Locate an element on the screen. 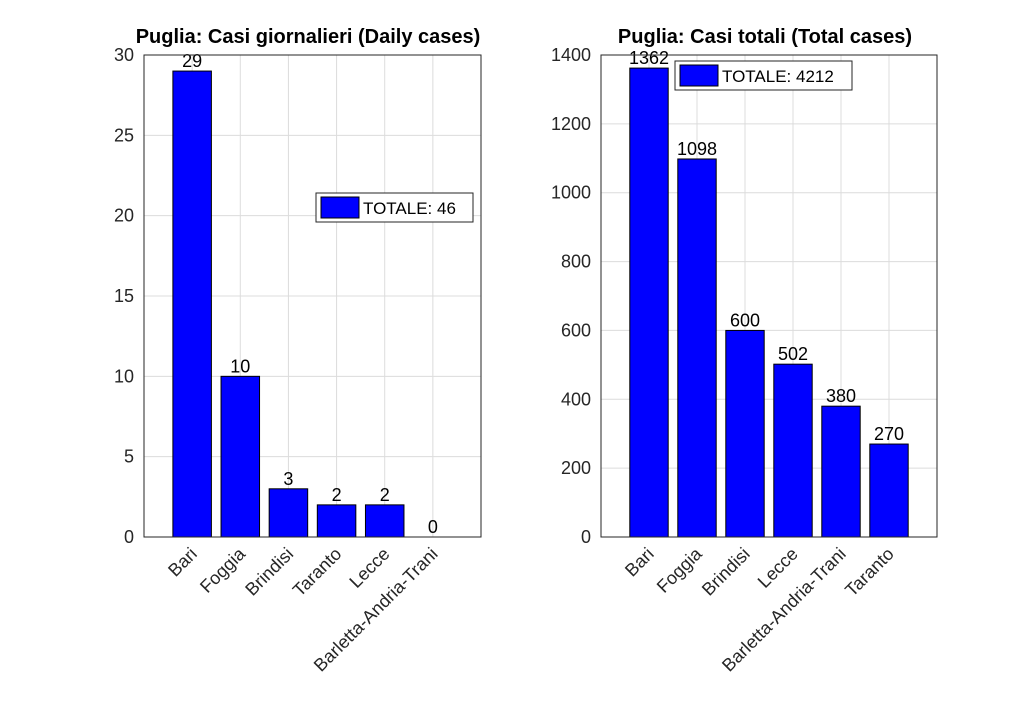 The image size is (1036, 703). data-label: 380 is located at coordinates (841, 396).